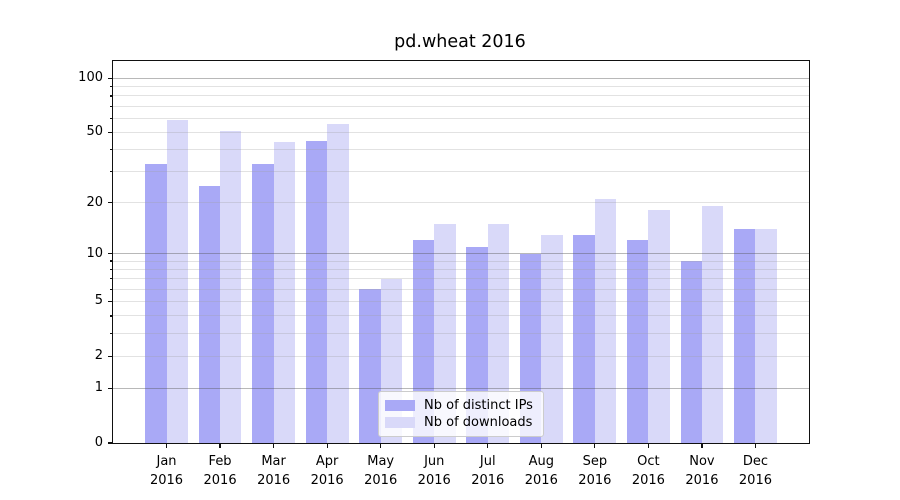 The image size is (900, 500). Describe the element at coordinates (231, 286) in the screenshot. I see `bar-downloads-feb` at that location.